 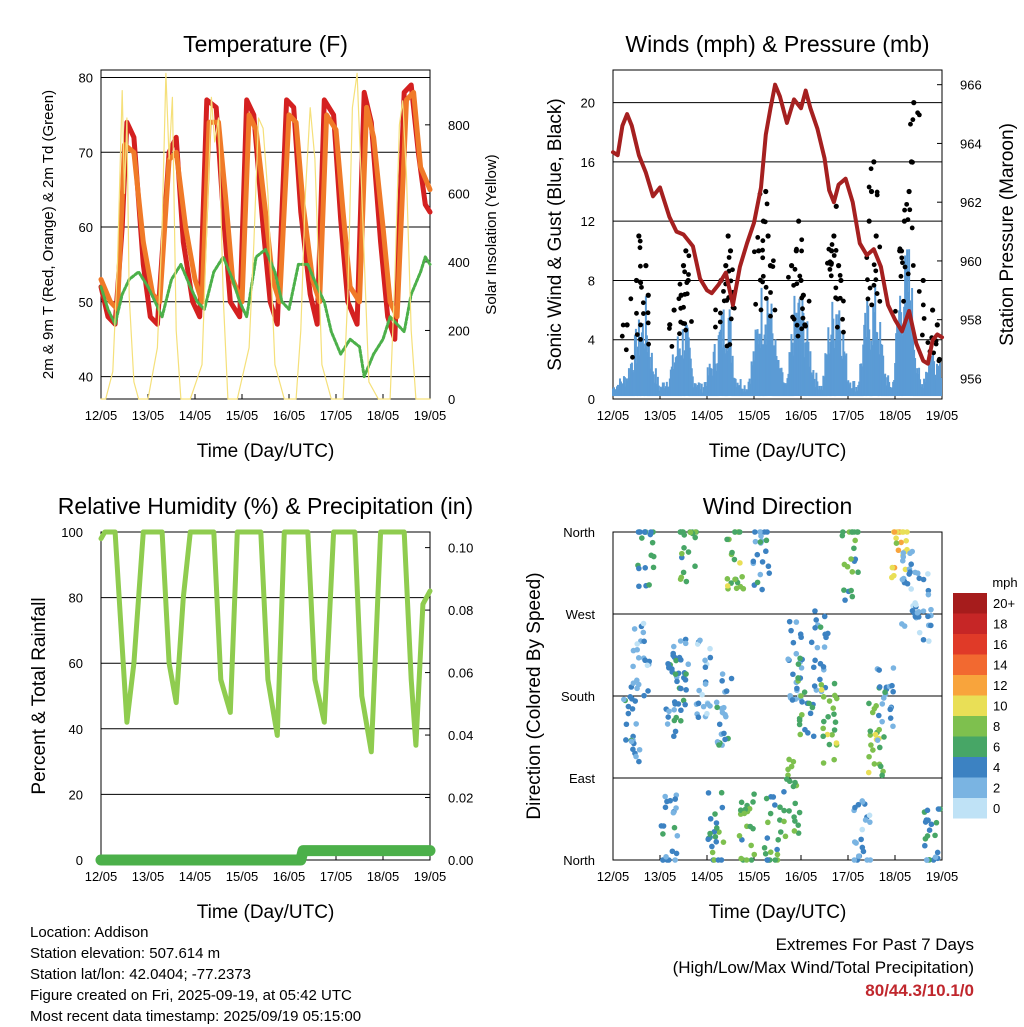 I want to click on legend-swatch, so click(x=970, y=644).